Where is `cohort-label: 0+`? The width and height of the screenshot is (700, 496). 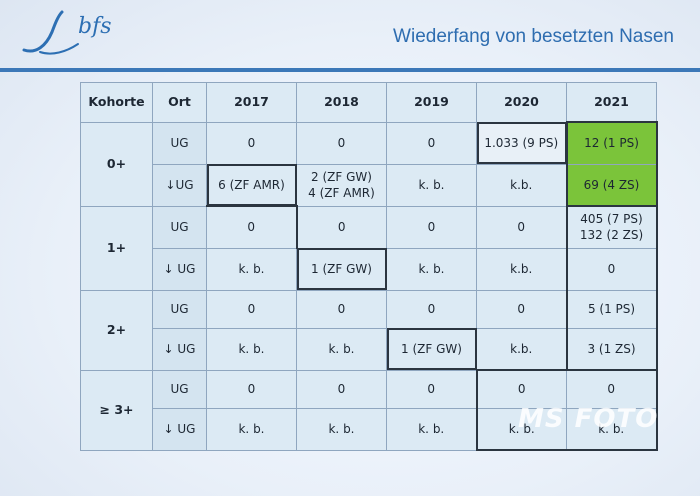 cohort-label: 0+ is located at coordinates (116, 164).